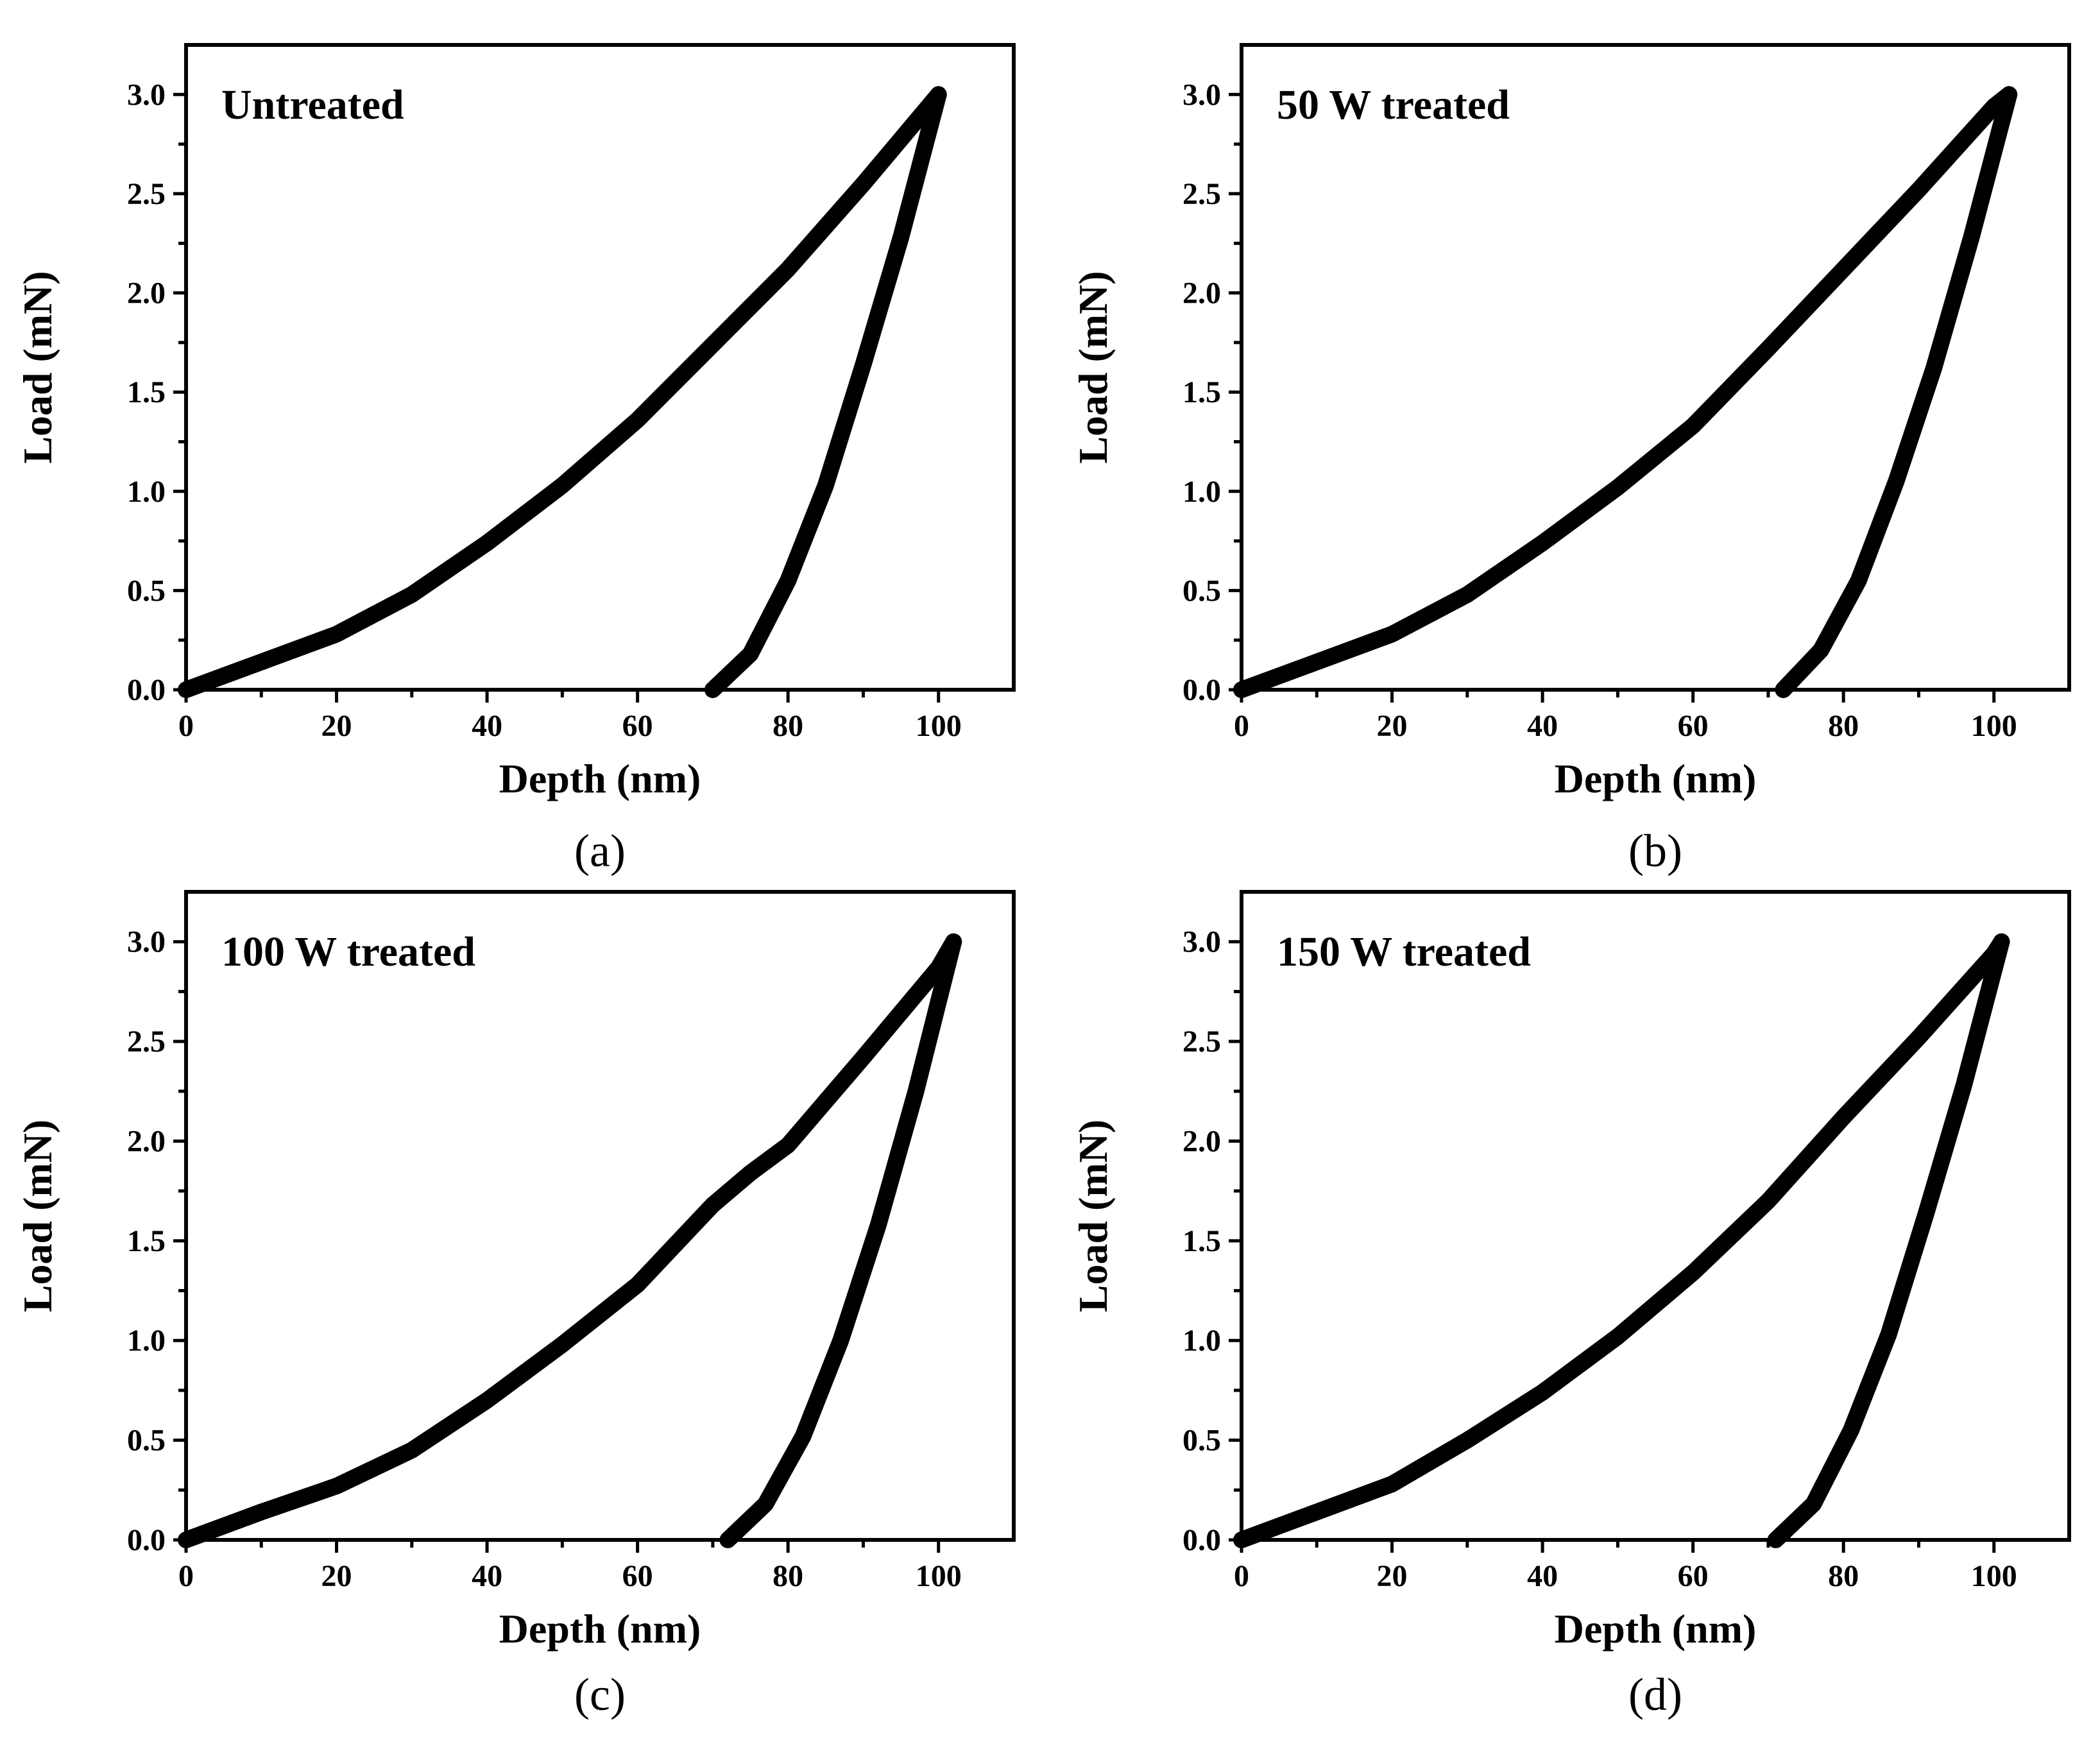 This screenshot has height=1742, width=2100. I want to click on panel-title: 150 W treated, so click(1404, 952).